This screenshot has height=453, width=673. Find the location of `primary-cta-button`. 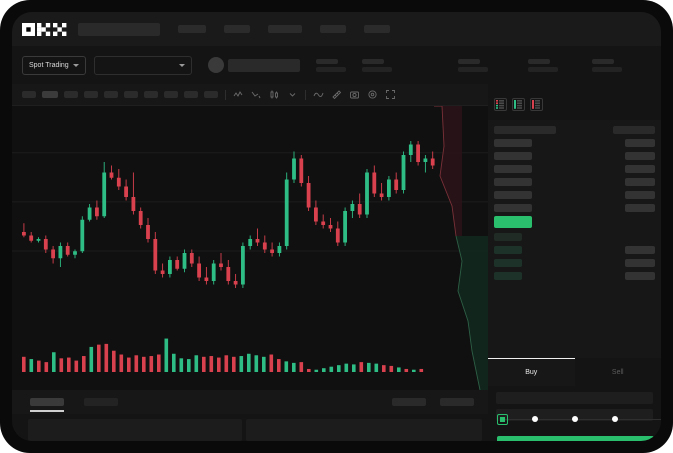

primary-cta-button is located at coordinates (575, 438).